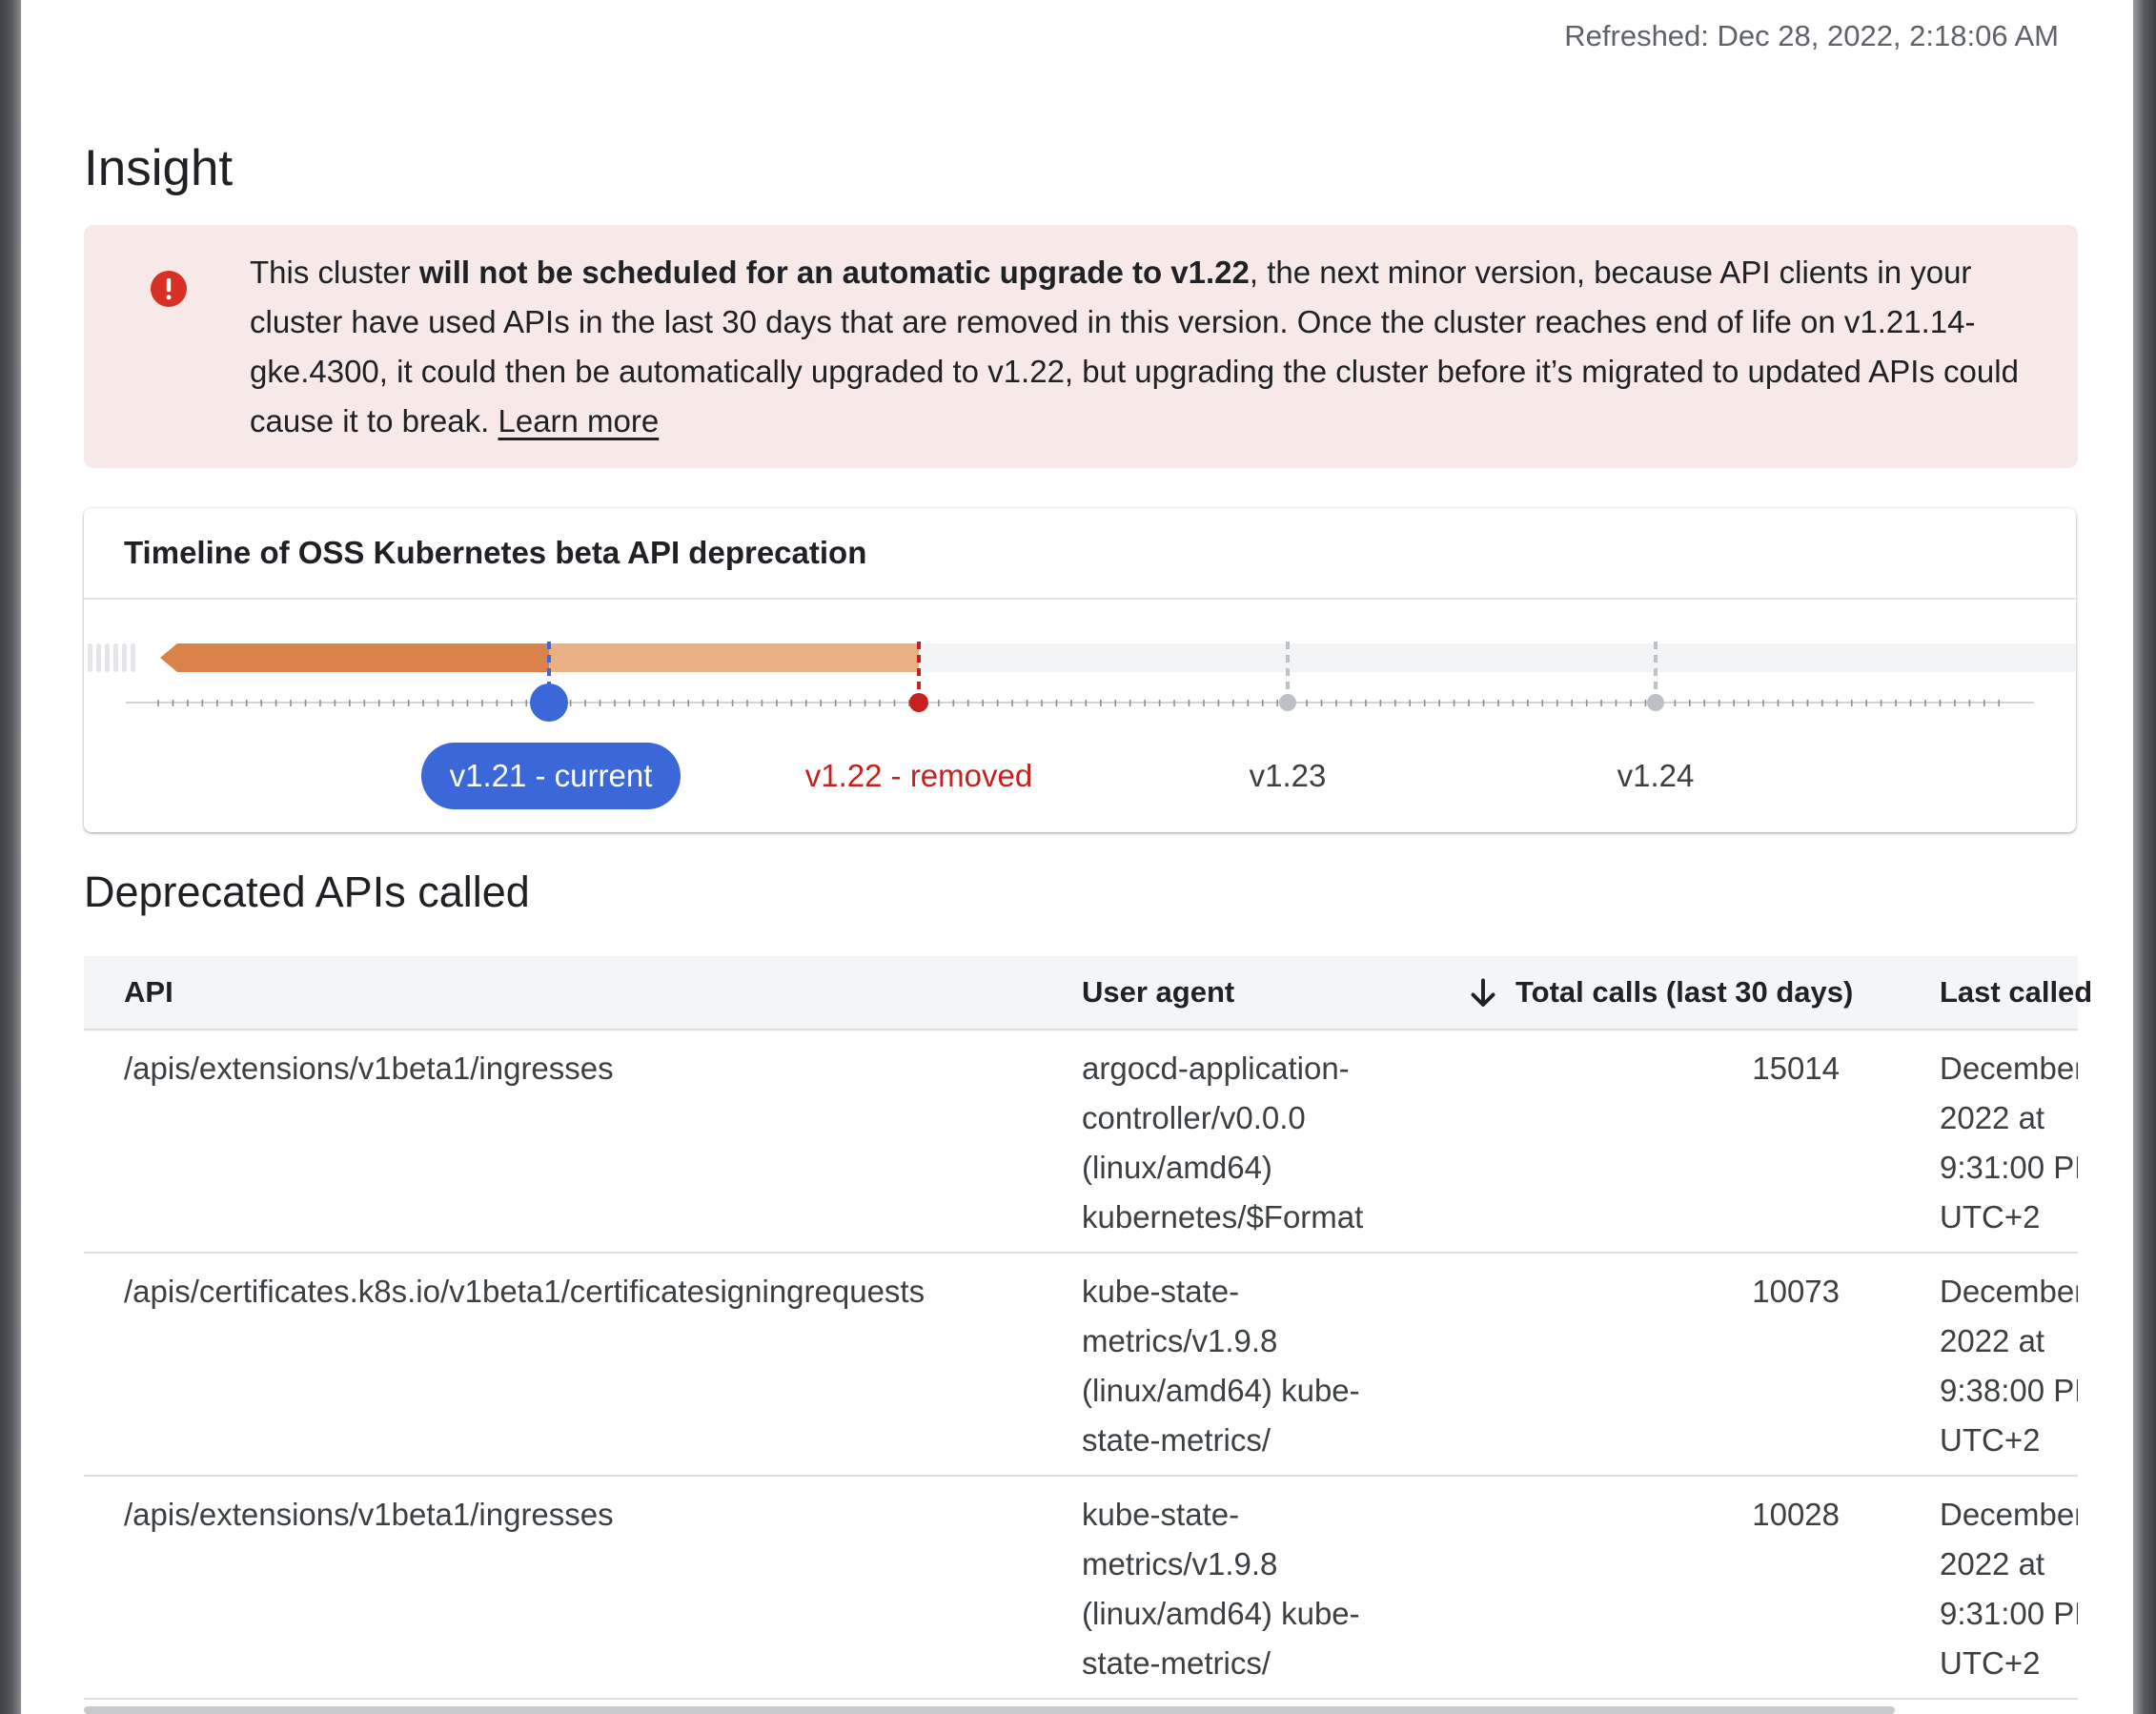 The height and width of the screenshot is (1714, 2156). I want to click on tick-axis, so click(1080, 703).